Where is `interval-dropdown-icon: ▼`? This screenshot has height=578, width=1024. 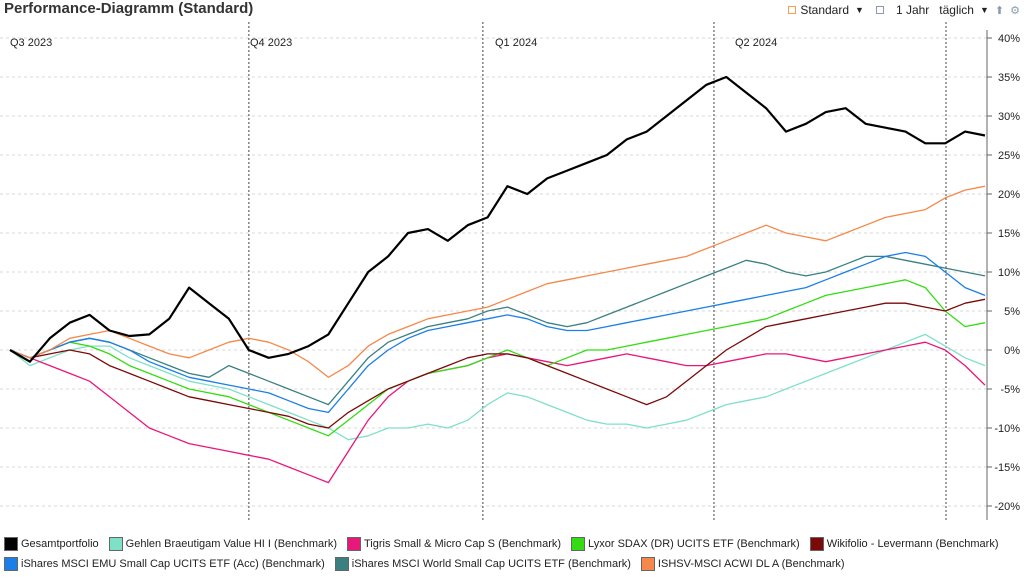
interval-dropdown-icon: ▼ is located at coordinates (984, 10).